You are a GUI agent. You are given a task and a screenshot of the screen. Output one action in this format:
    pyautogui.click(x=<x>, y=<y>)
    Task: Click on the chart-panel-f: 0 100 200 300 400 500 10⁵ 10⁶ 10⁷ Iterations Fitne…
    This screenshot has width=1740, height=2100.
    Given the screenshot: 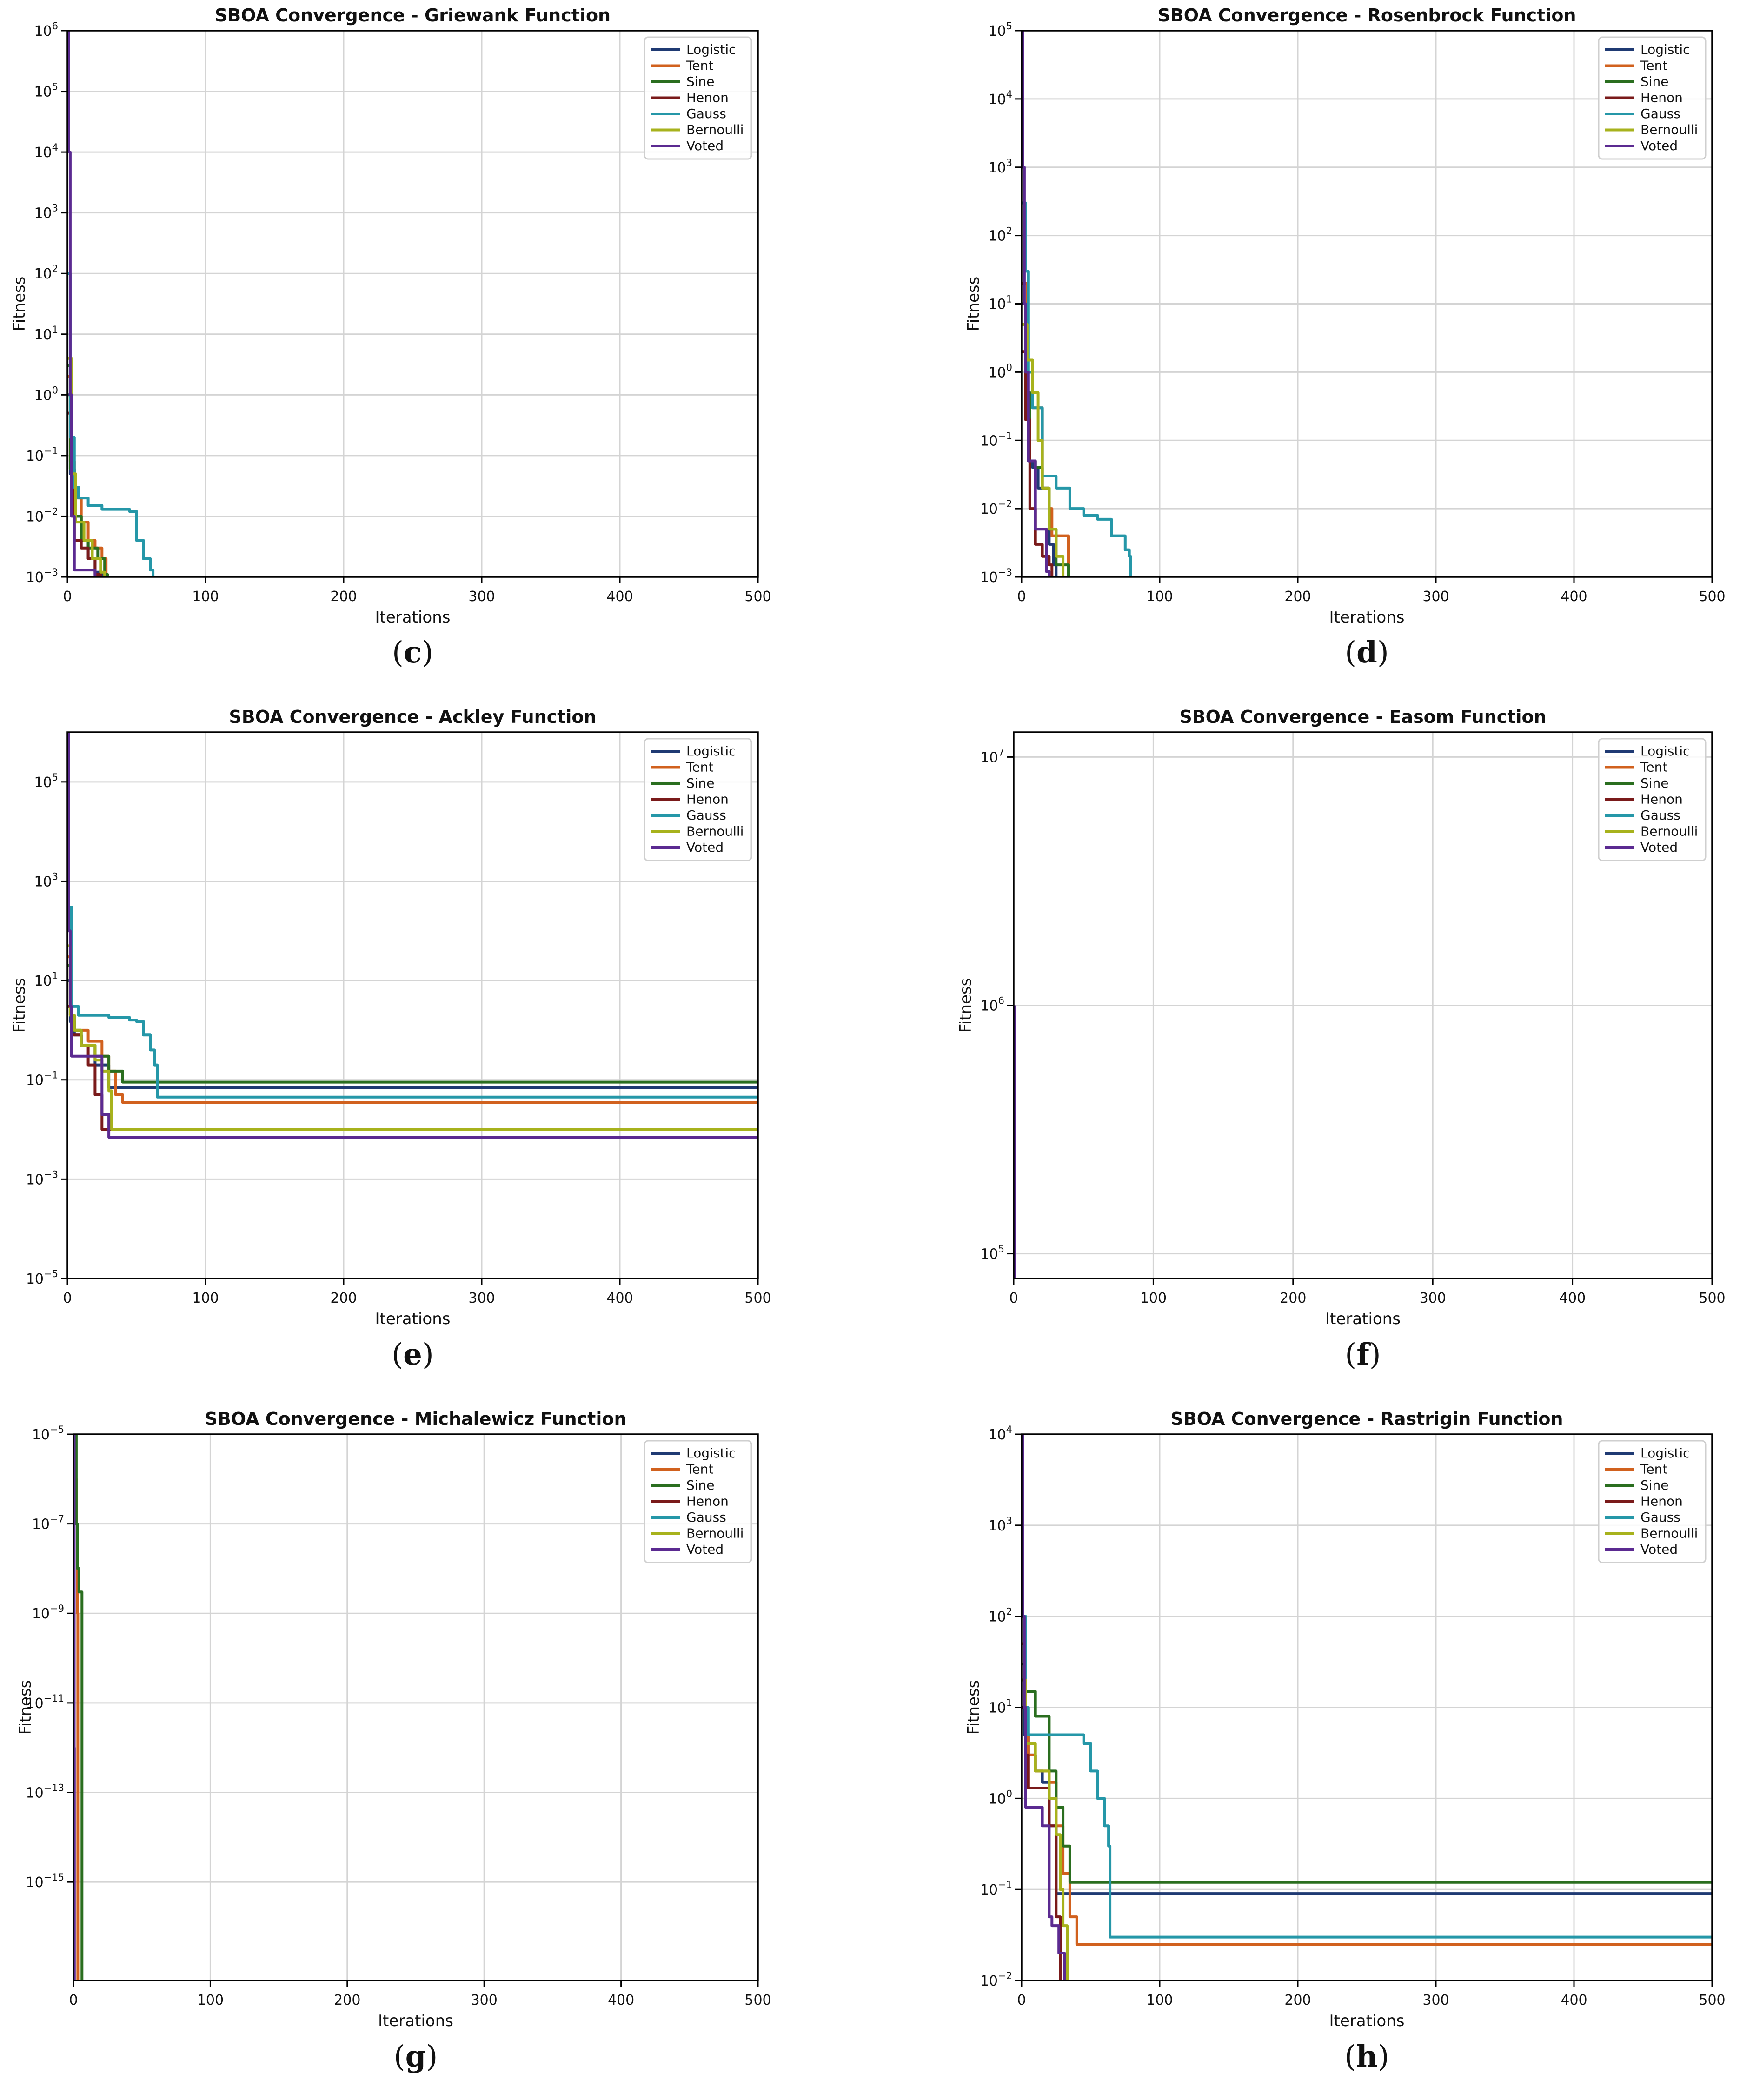 What is the action you would take?
    pyautogui.click(x=1341, y=1017)
    